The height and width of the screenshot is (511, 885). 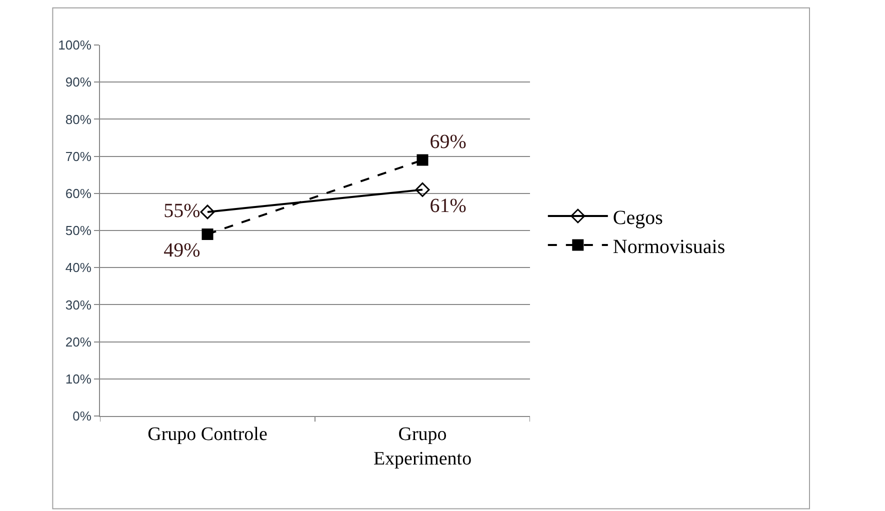 What do you see at coordinates (78, 268) in the screenshot?
I see `y-tick-label: 40%` at bounding box center [78, 268].